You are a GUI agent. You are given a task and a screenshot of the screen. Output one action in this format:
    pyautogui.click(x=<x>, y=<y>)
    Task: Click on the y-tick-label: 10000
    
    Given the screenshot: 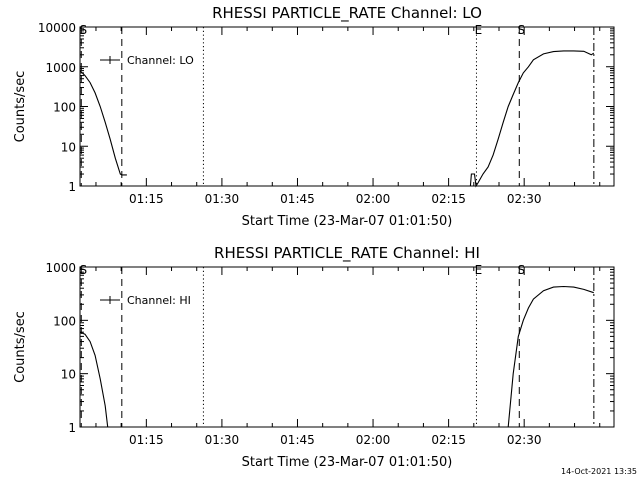 What is the action you would take?
    pyautogui.click(x=57, y=28)
    